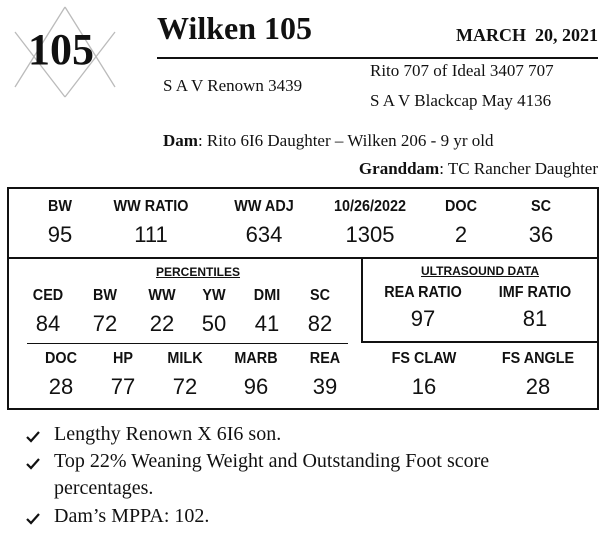 This screenshot has height=535, width=603. I want to click on diamond-logo-icon, so click(65, 52).